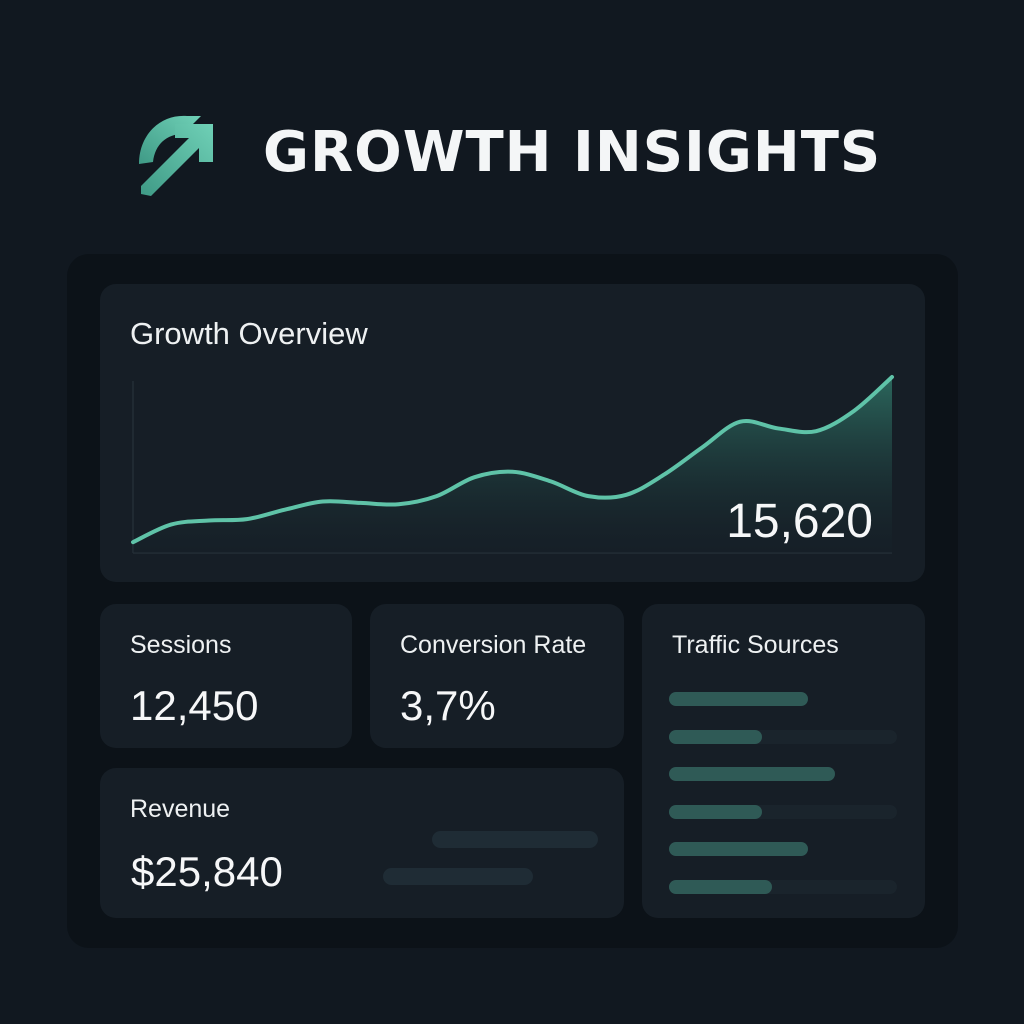 The image size is (1024, 1024). What do you see at coordinates (362, 843) in the screenshot?
I see `revenue-card: Revenue $25,840` at bounding box center [362, 843].